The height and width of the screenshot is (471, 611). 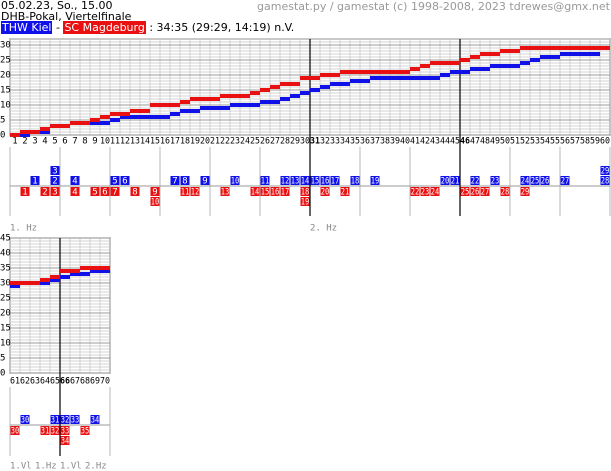 I want to click on x-tick-label: 12, so click(x=125, y=142).